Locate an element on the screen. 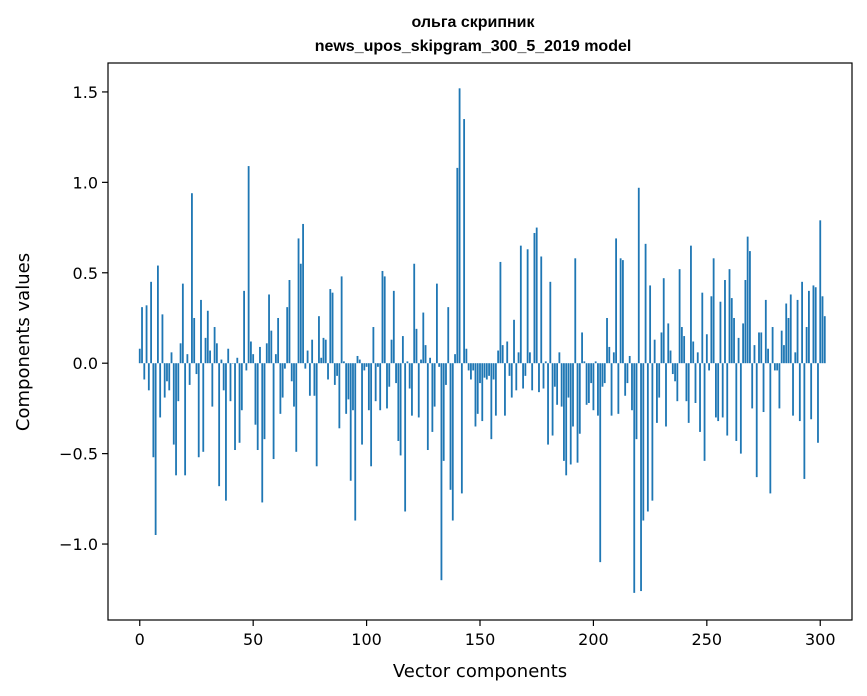 Image resolution: width=867 pixels, height=696 pixels. chart-title-line2: news_upos_skipgram_300_5_2019 model is located at coordinates (473, 46).